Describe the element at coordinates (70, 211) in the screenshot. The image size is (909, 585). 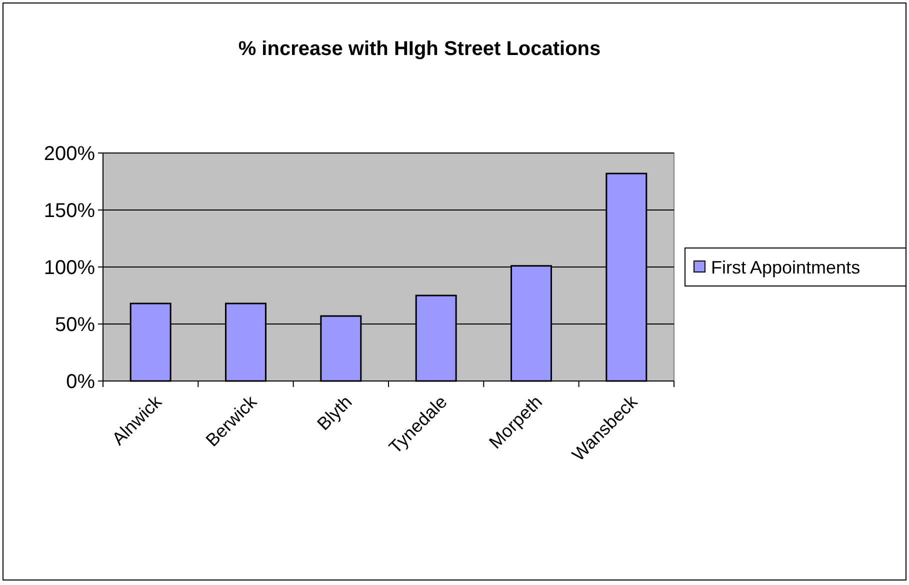
I see `y-tick-label: 150%` at that location.